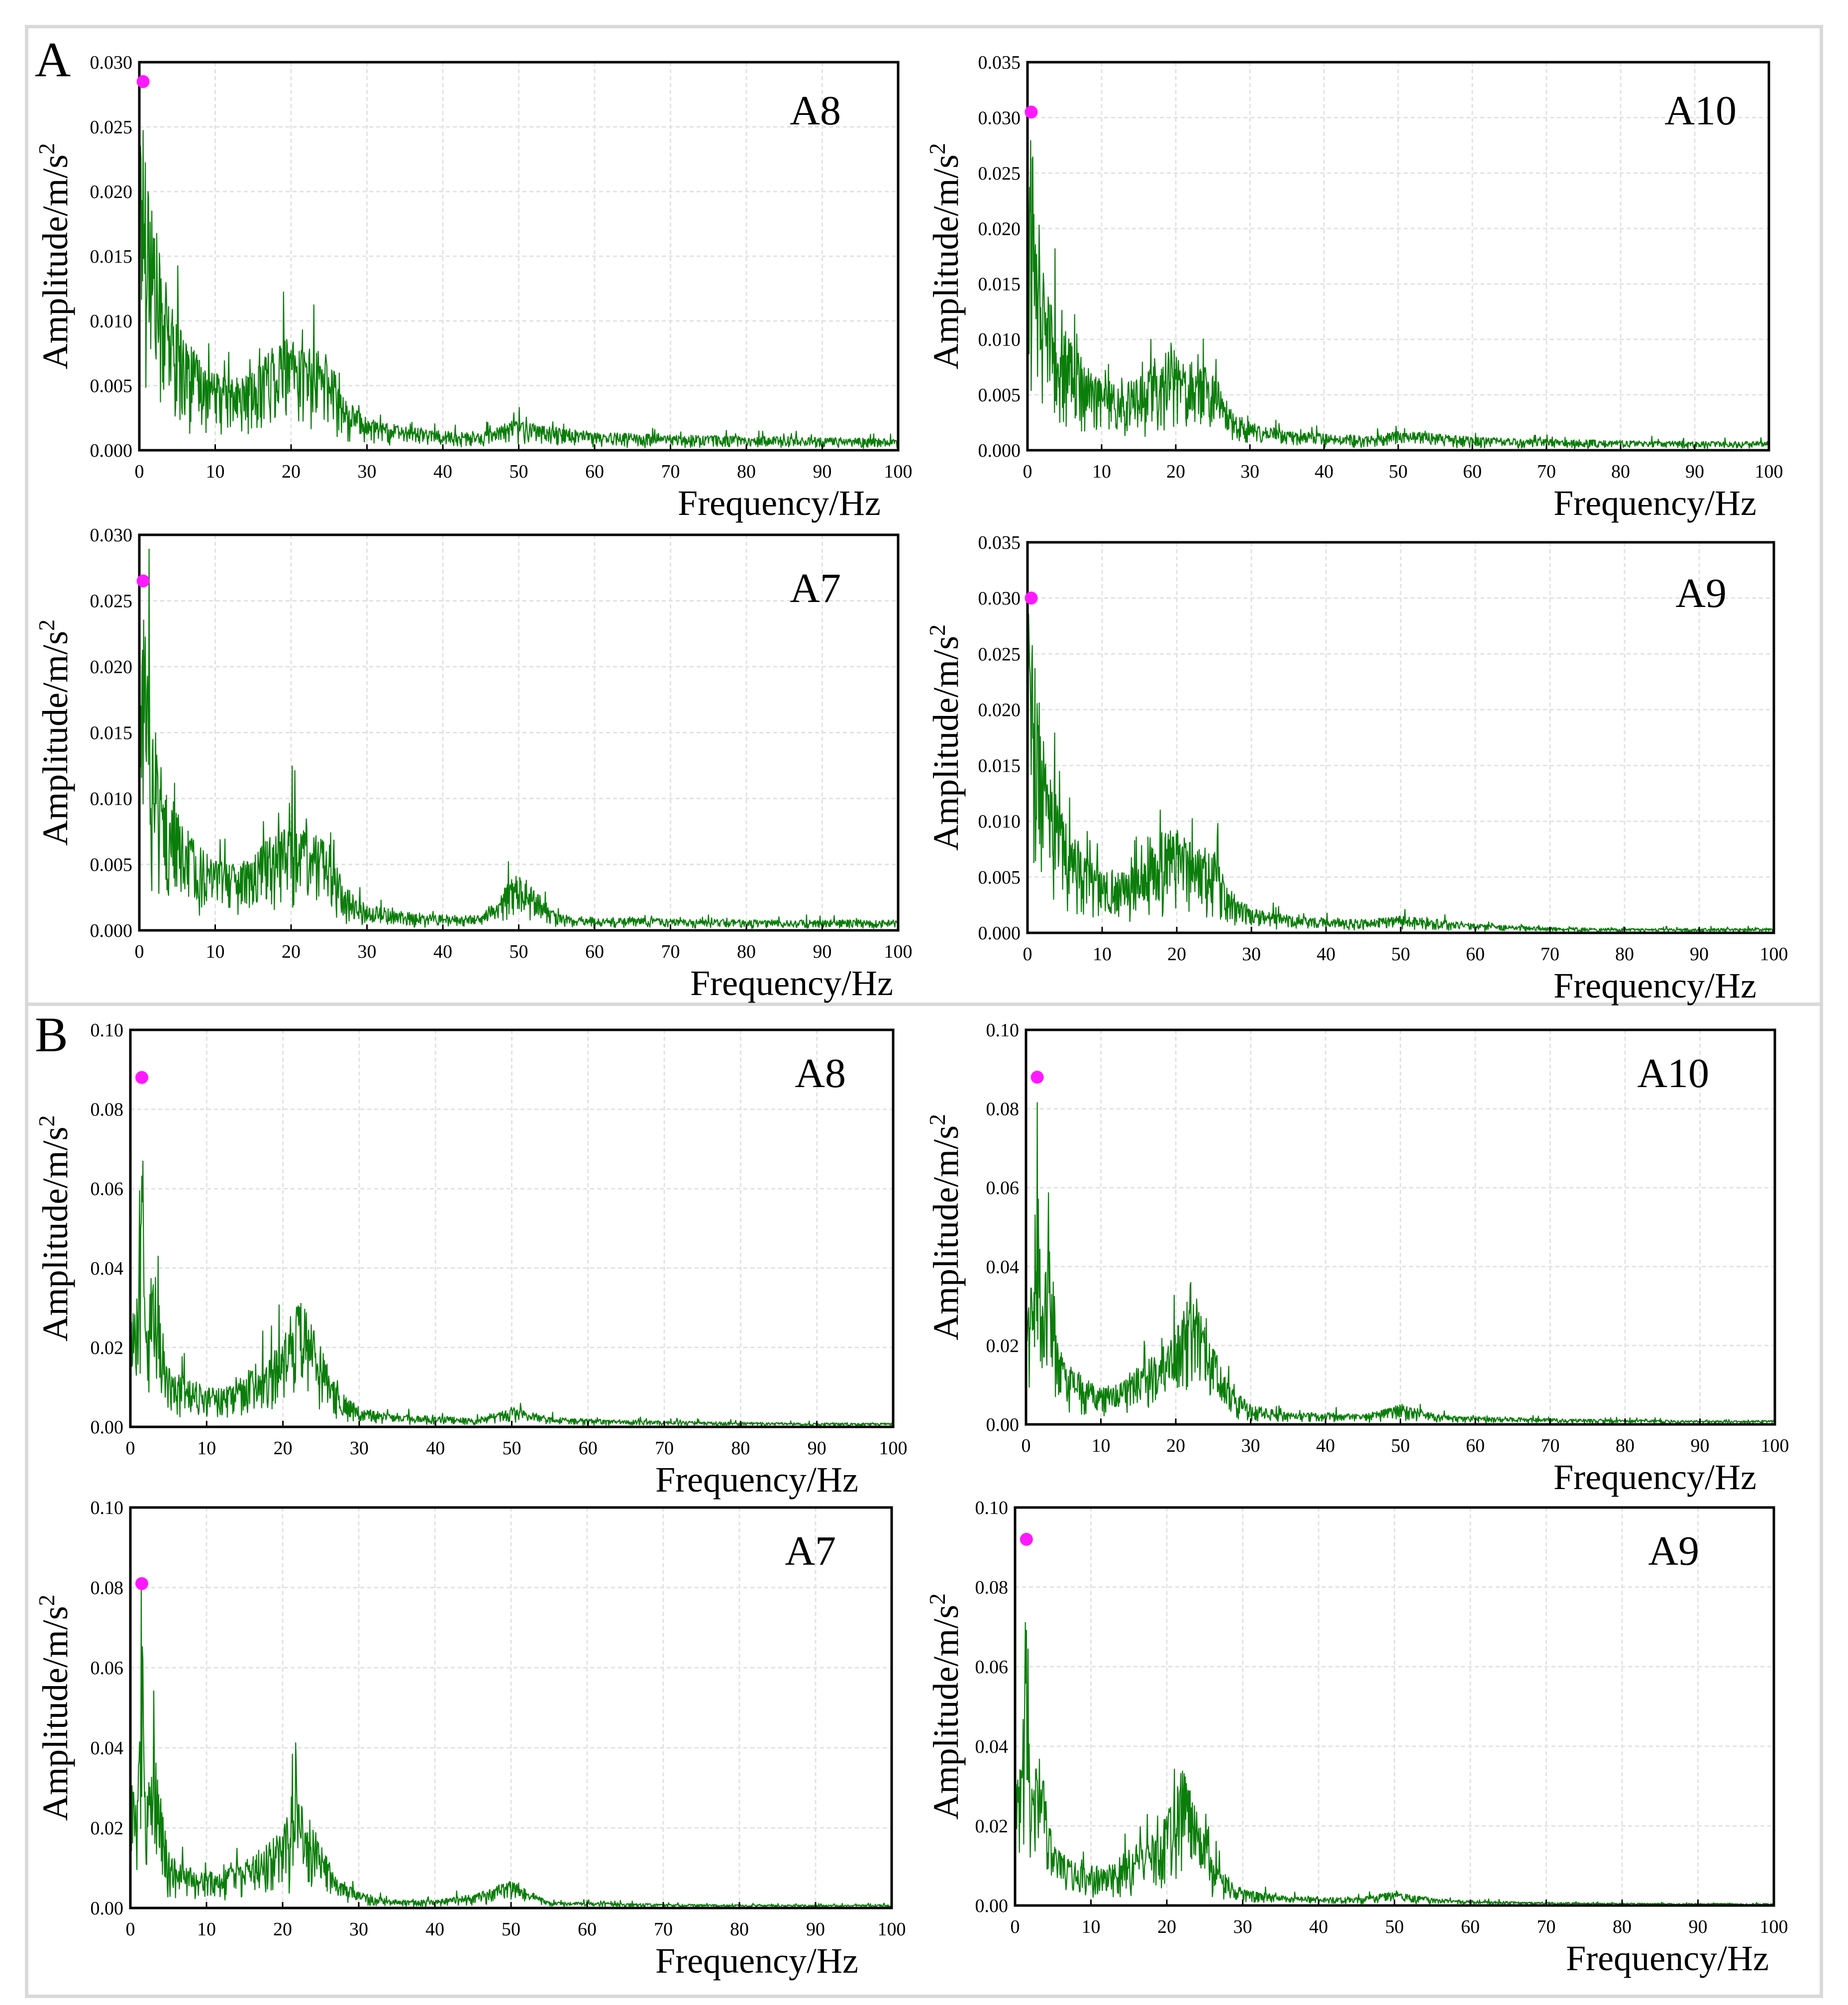 Image resolution: width=1848 pixels, height=2005 pixels. Describe the element at coordinates (992, 1906) in the screenshot. I see `y-tick-label: 0.00` at that location.